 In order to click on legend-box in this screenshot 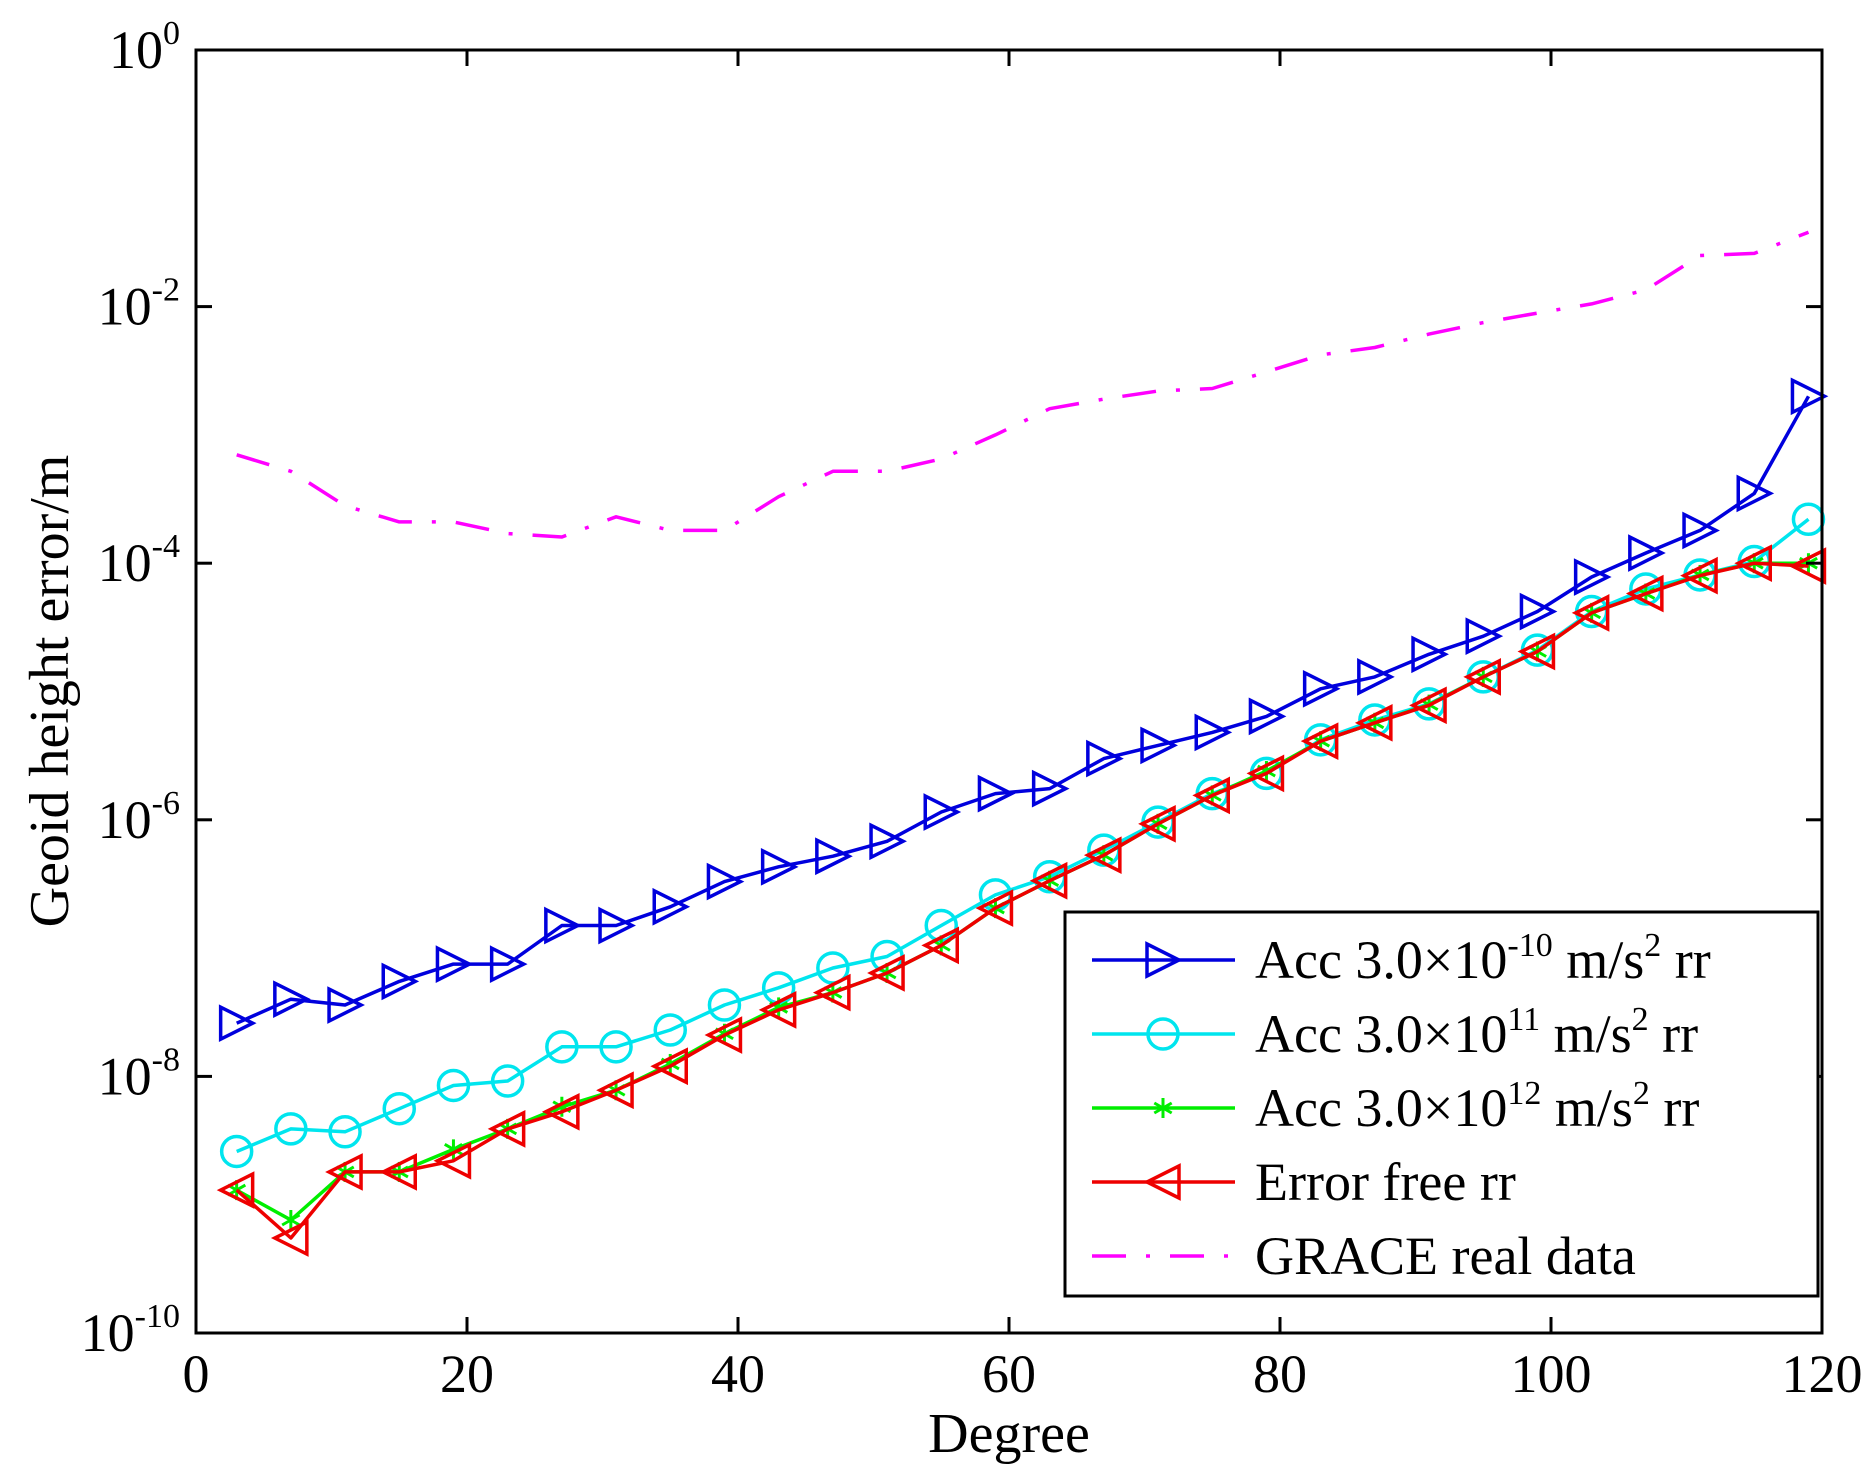, I will do `click(1441, 1104)`.